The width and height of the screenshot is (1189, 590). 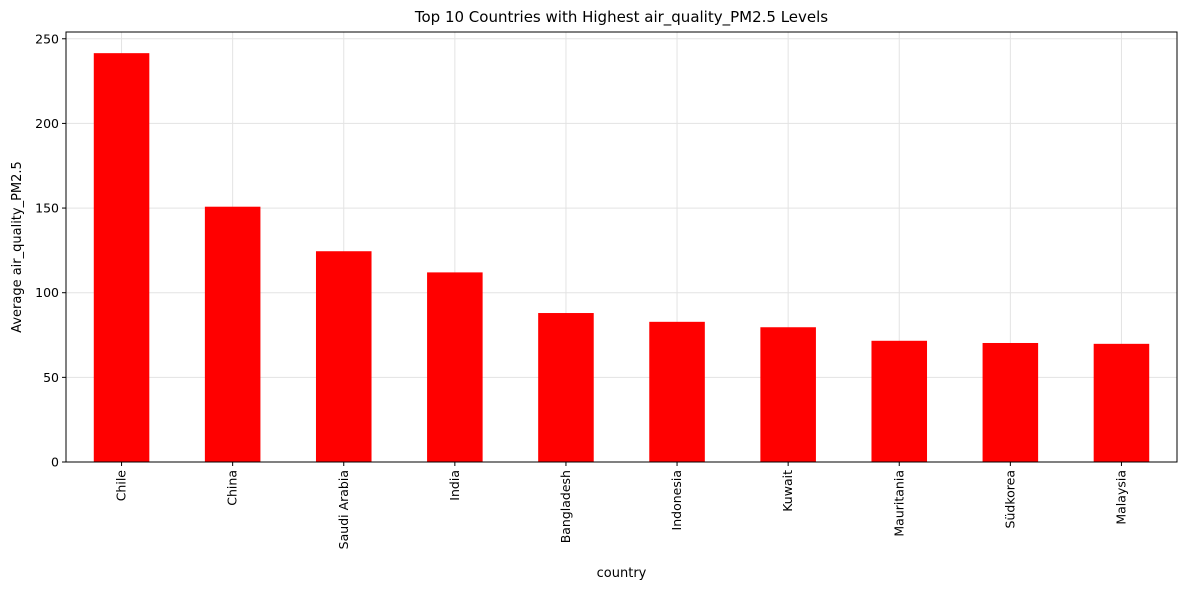 I want to click on y-tick-label: 0, so click(x=55, y=462).